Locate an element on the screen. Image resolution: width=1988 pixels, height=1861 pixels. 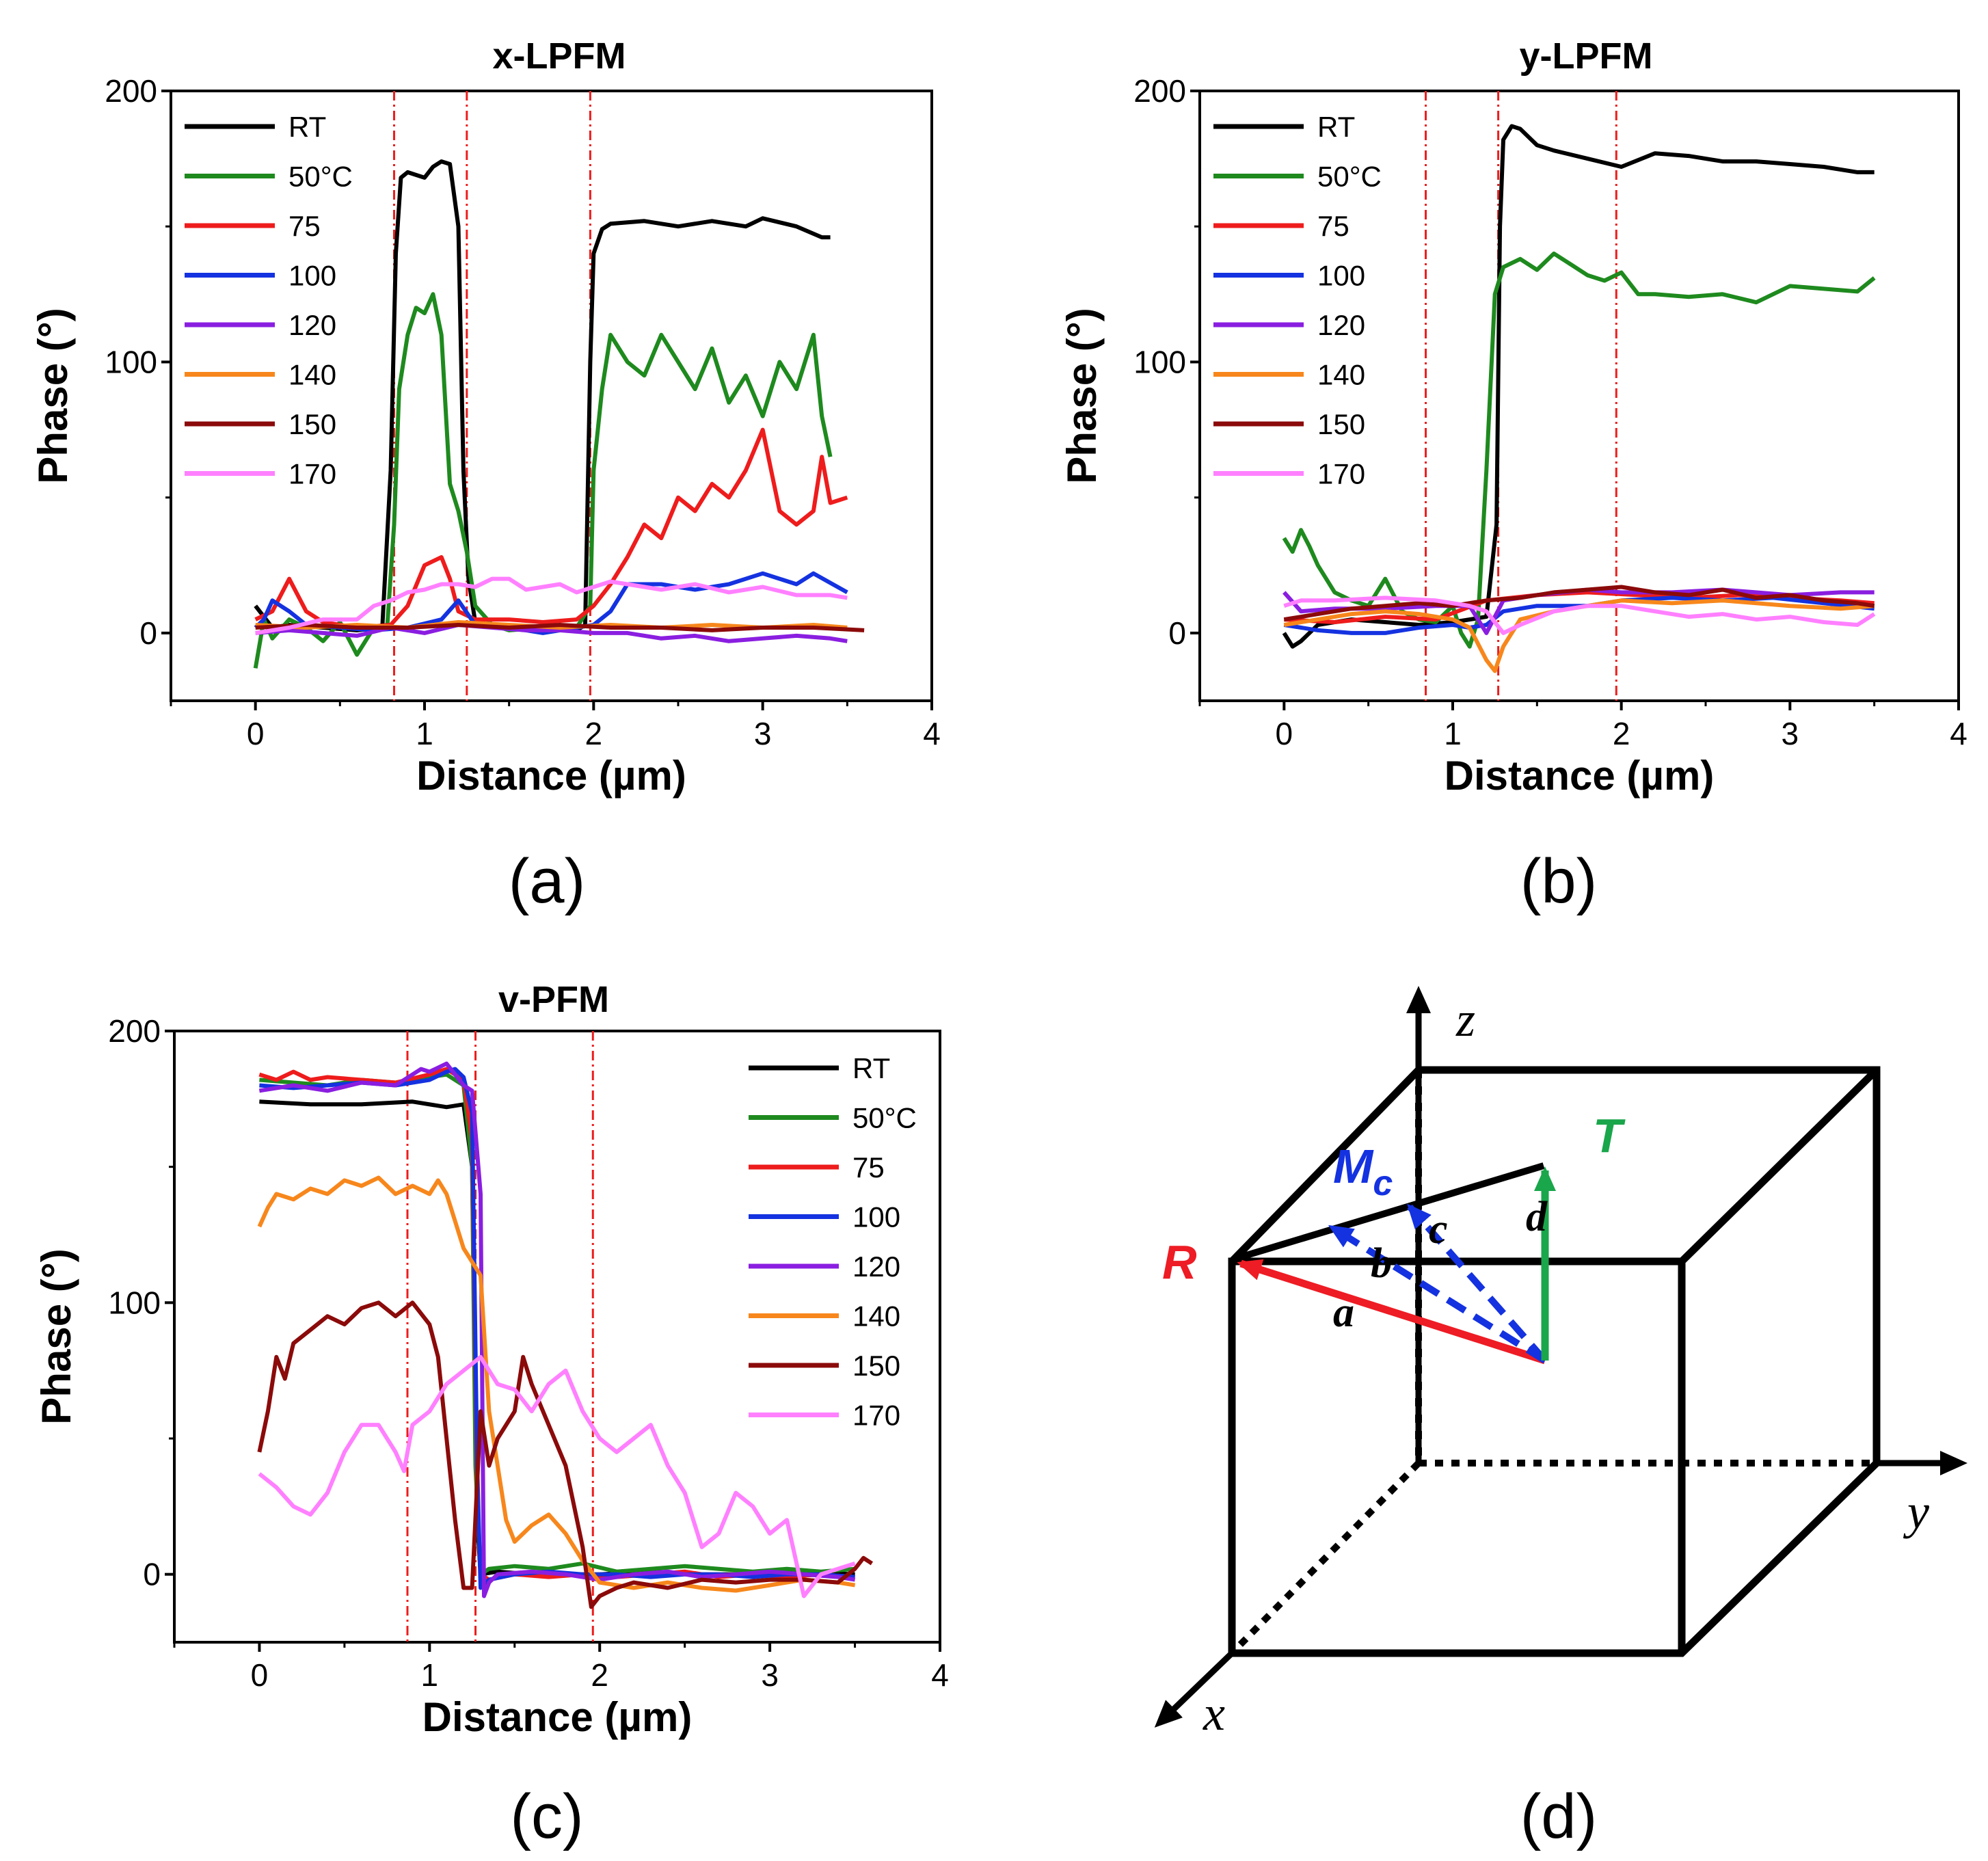
label-z: z is located at coordinates (1465, 1019).